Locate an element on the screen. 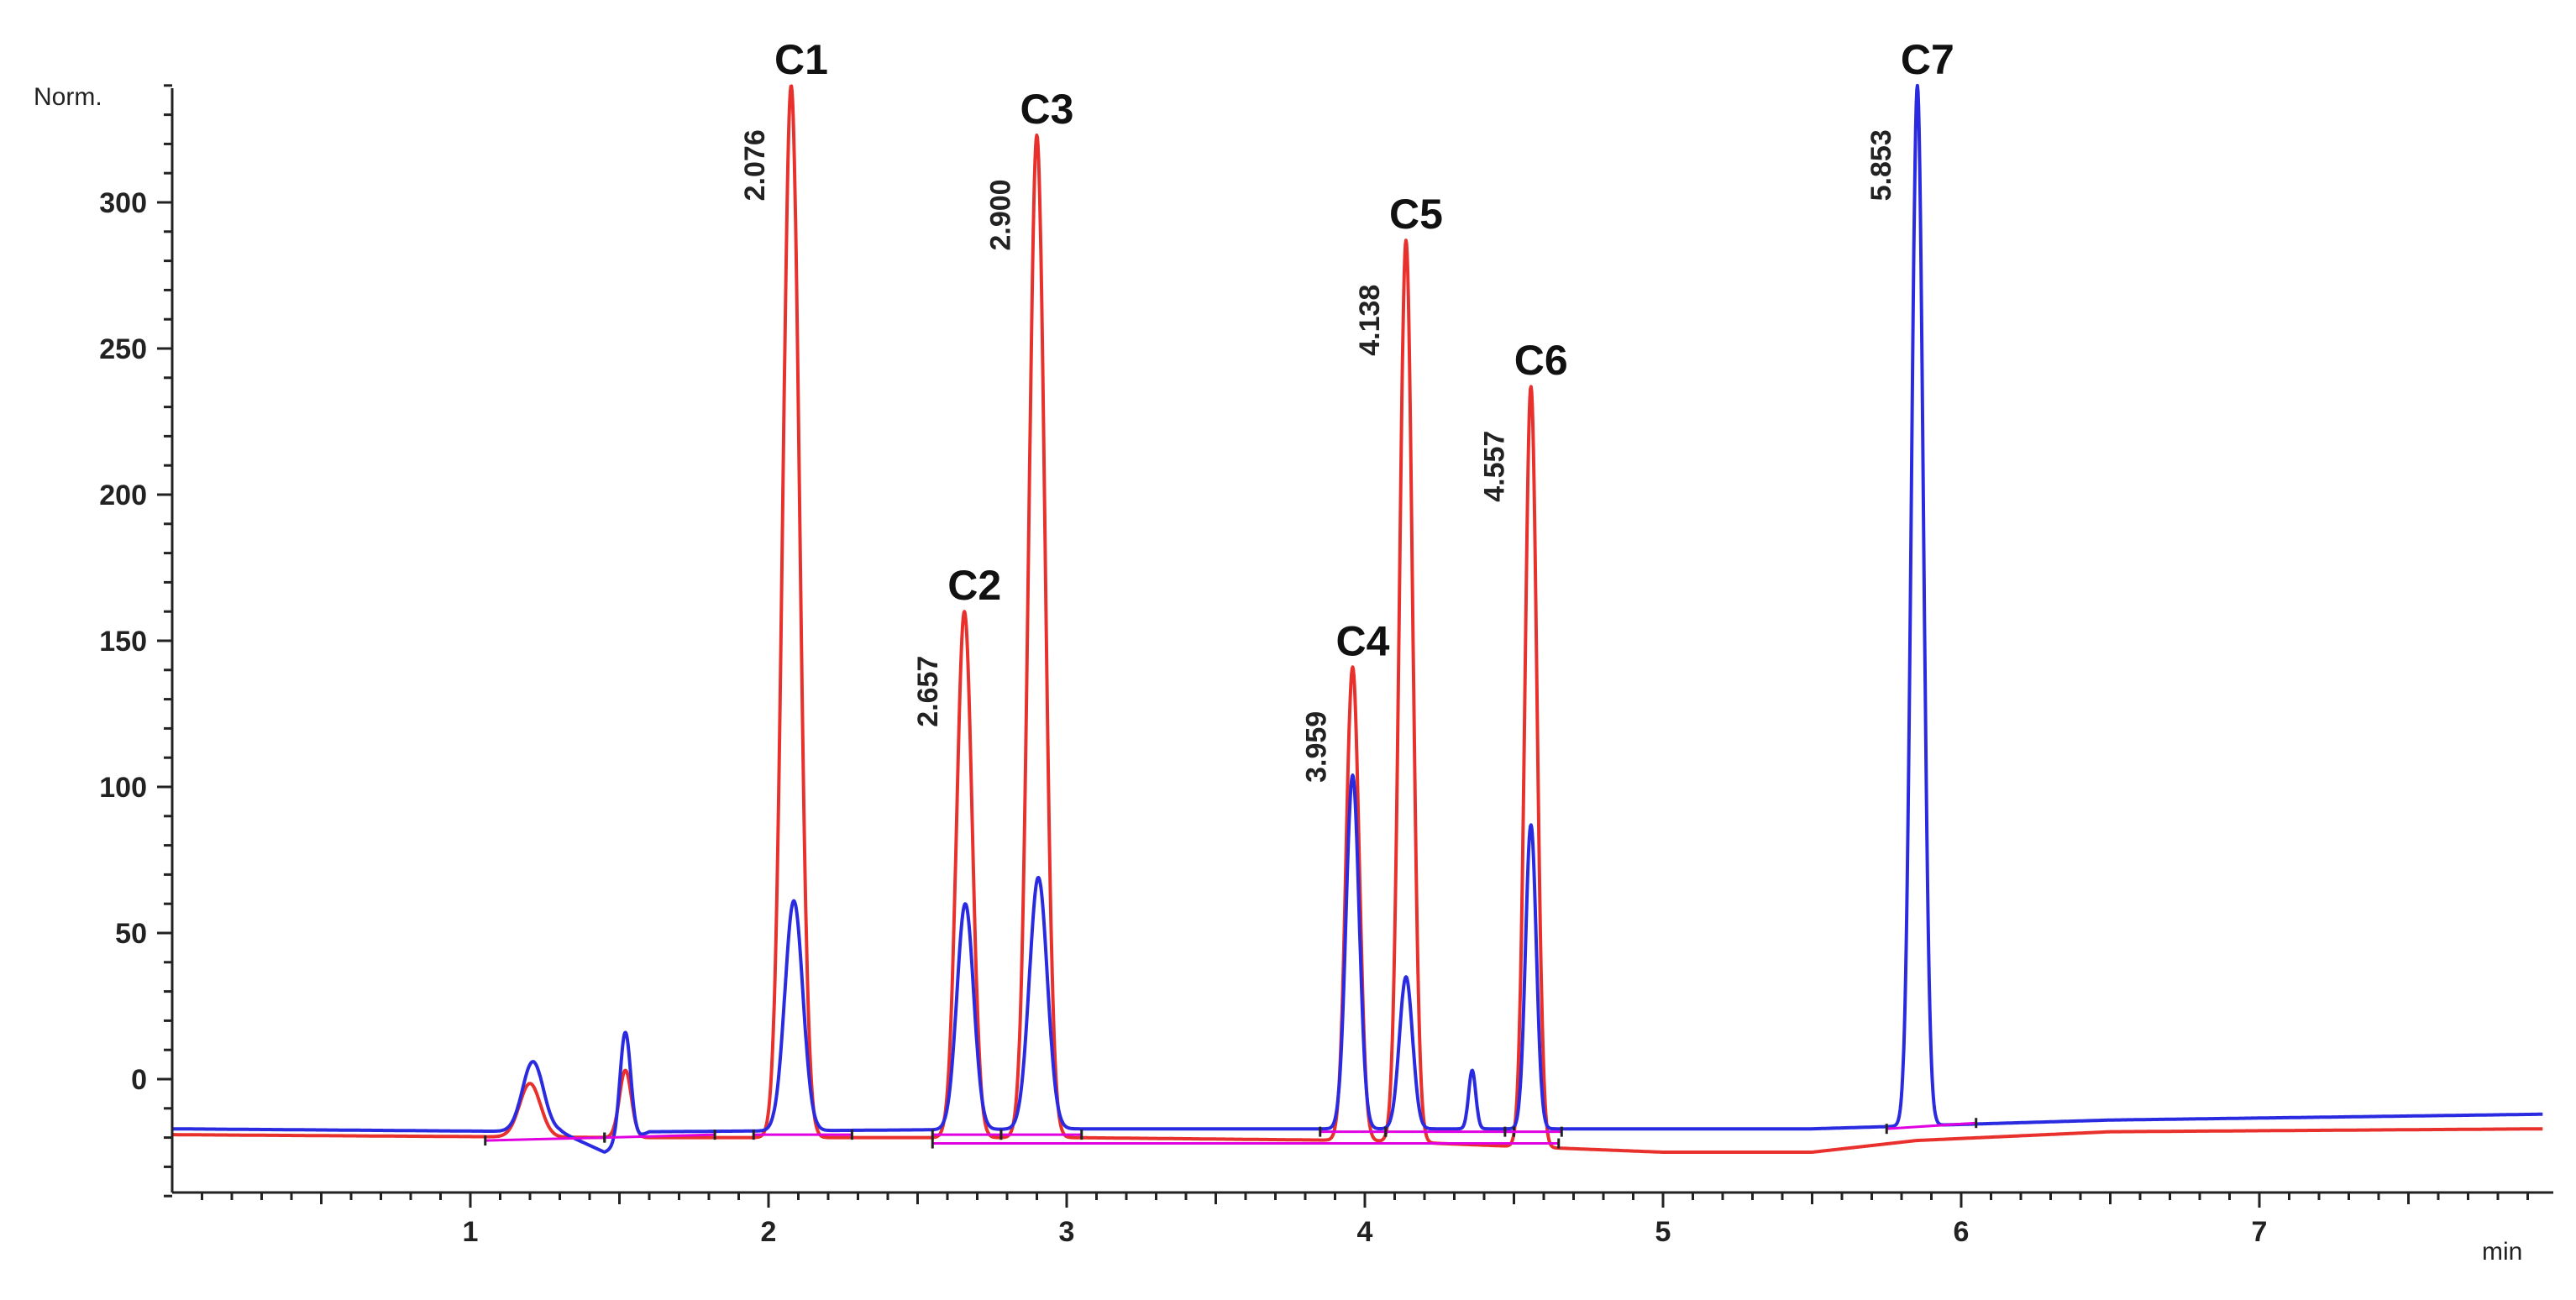  x-axis-label: min is located at coordinates (2502, 1252).